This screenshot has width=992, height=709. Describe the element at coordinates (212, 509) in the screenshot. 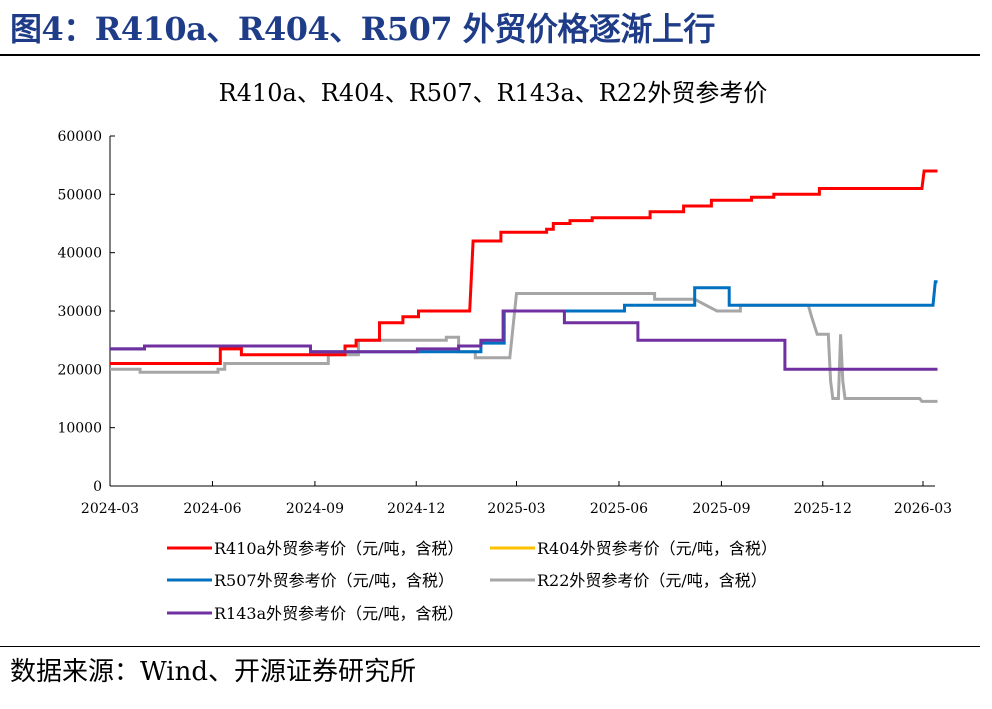

I see `x-tick-label: 2024-06` at that location.